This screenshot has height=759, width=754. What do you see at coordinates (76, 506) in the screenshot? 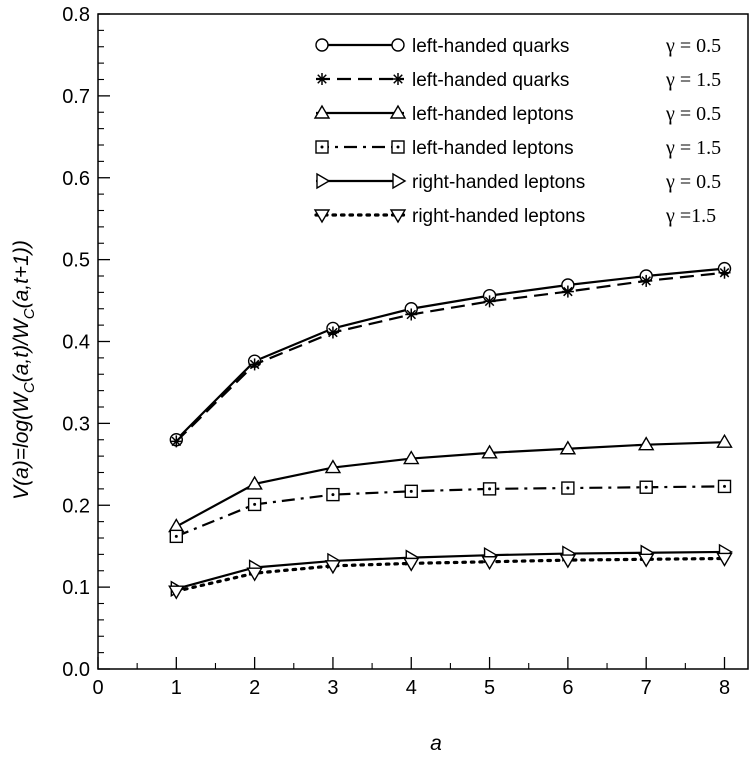
I see `y-tick-label: 0.2` at bounding box center [76, 506].